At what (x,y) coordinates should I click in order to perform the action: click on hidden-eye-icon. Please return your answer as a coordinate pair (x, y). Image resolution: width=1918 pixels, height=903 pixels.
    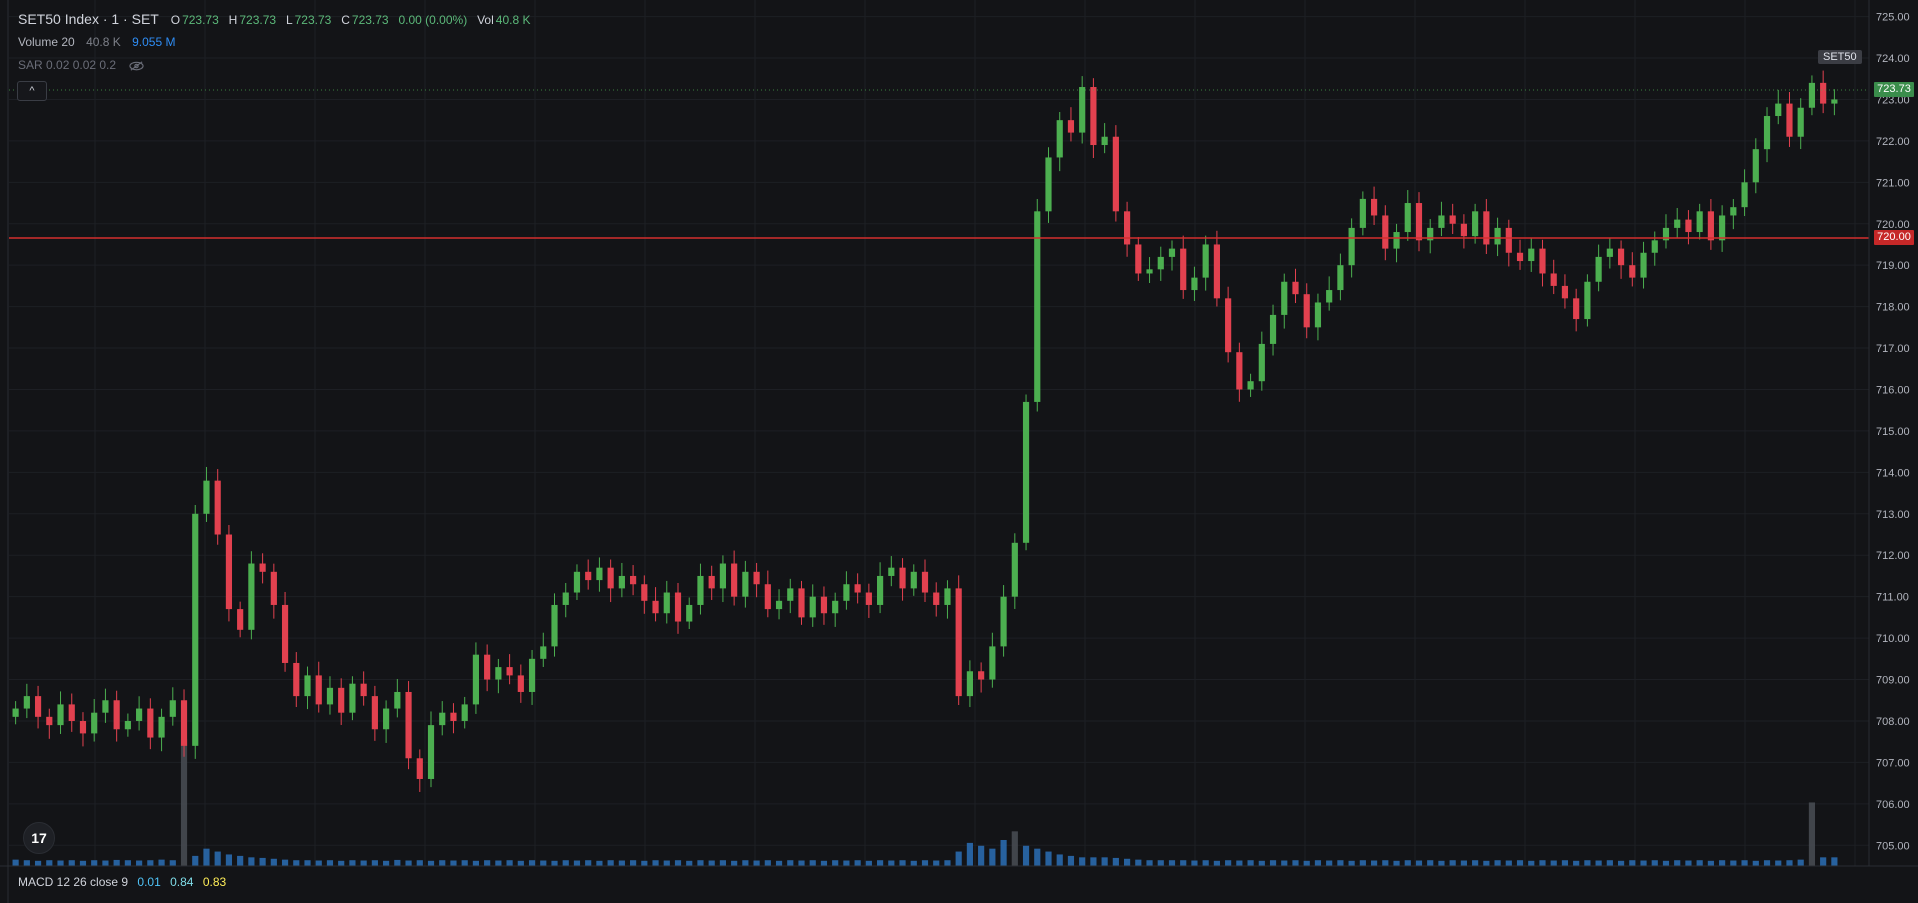
    Looking at the image, I should click on (137, 66).